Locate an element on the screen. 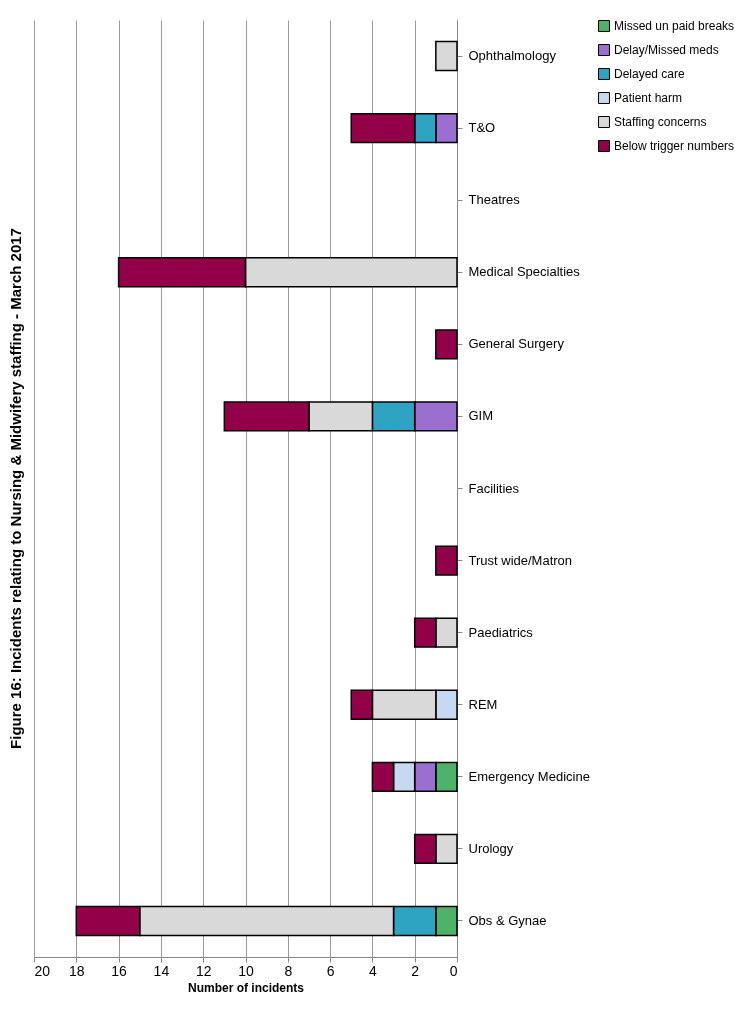 The image size is (743, 1013). y-tick-label: Medical Specialties is located at coordinates (524, 272).